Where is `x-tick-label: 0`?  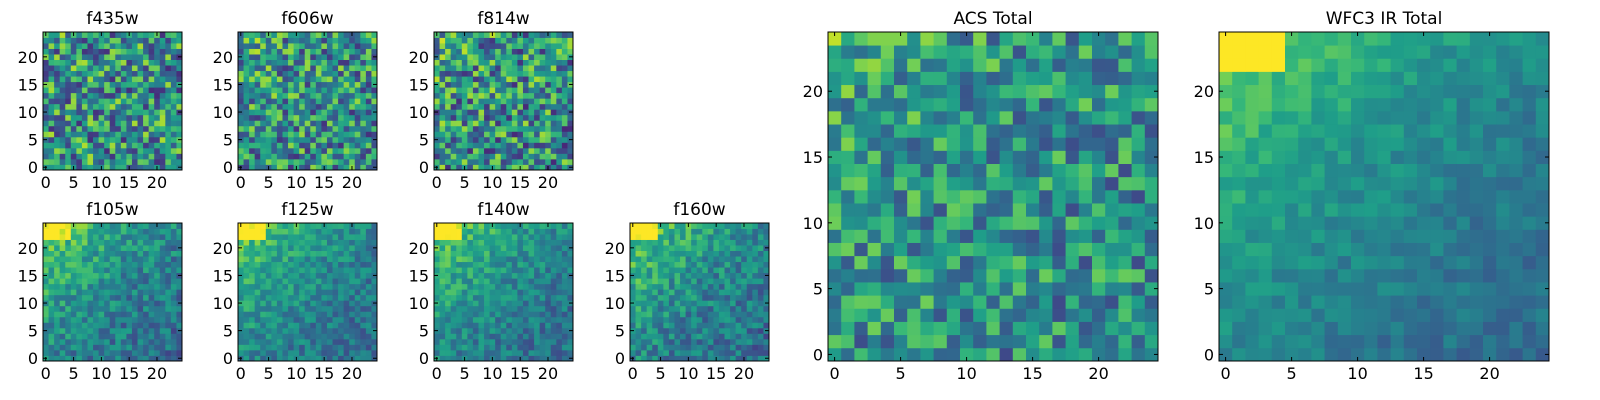 x-tick-label: 0 is located at coordinates (241, 373).